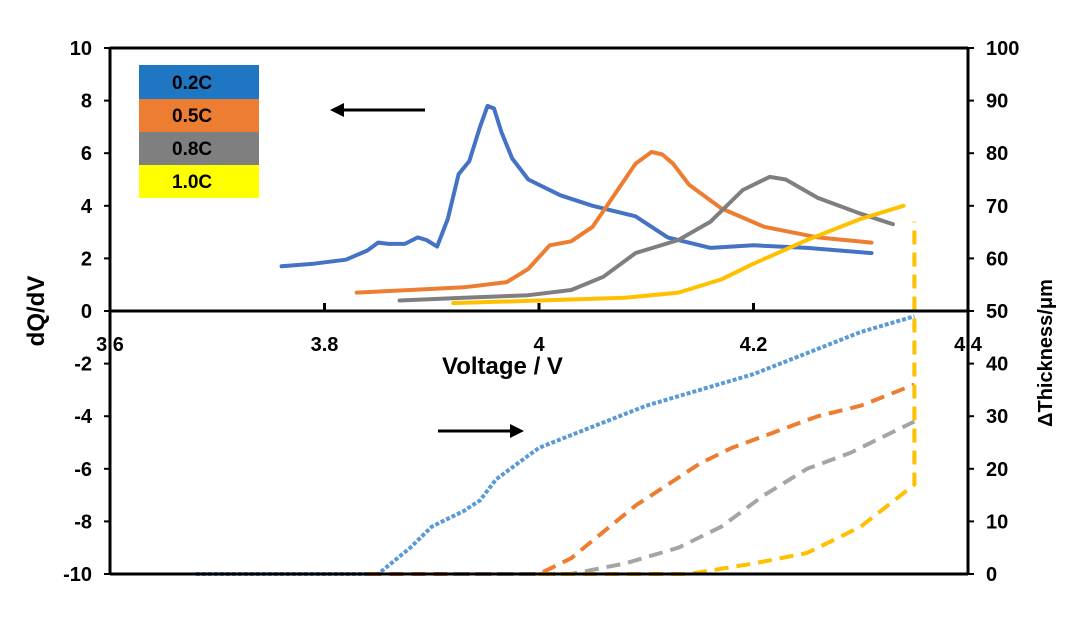  Describe the element at coordinates (539, 345) in the screenshot. I see `x-tick-label: 4` at that location.